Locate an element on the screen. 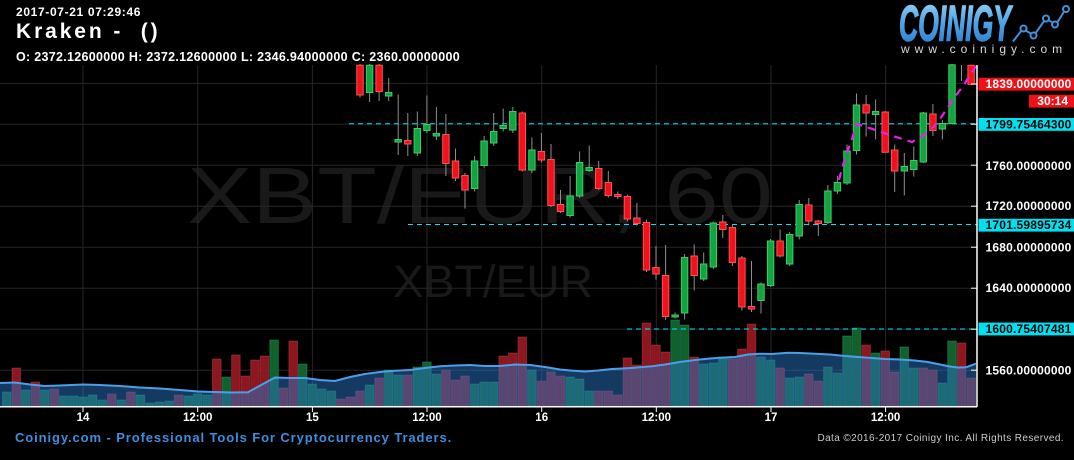 The image size is (1074, 460). svg-text: 1720.00000000 is located at coordinates (1029, 206).